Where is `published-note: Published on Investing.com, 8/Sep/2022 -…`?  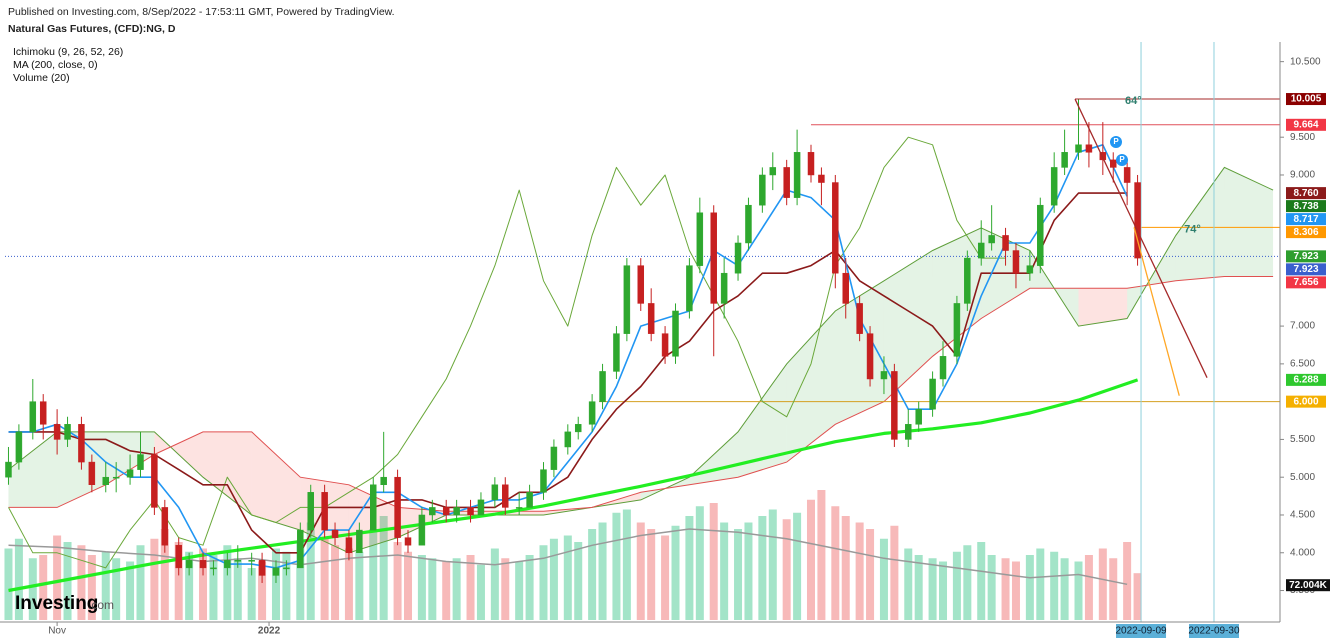
published-note: Published on Investing.com, 8/Sep/2022 -… is located at coordinates (201, 12).